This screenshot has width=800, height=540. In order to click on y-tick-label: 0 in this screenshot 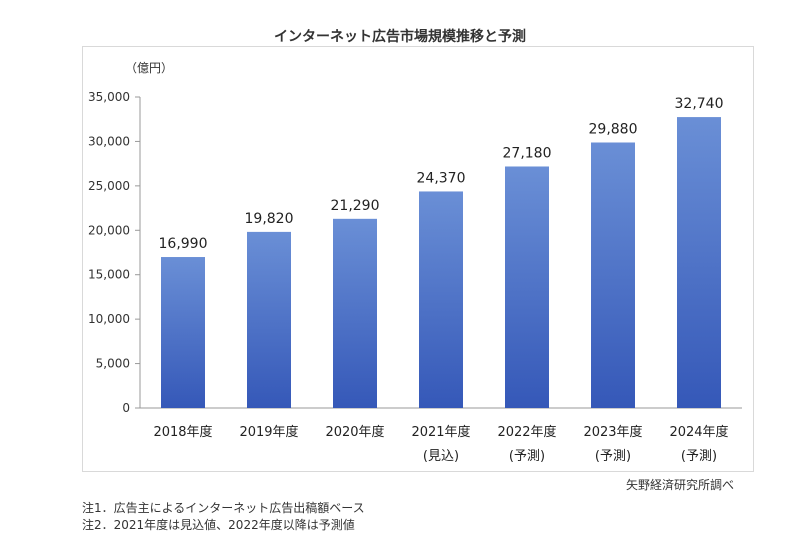, I will do `click(126, 408)`.